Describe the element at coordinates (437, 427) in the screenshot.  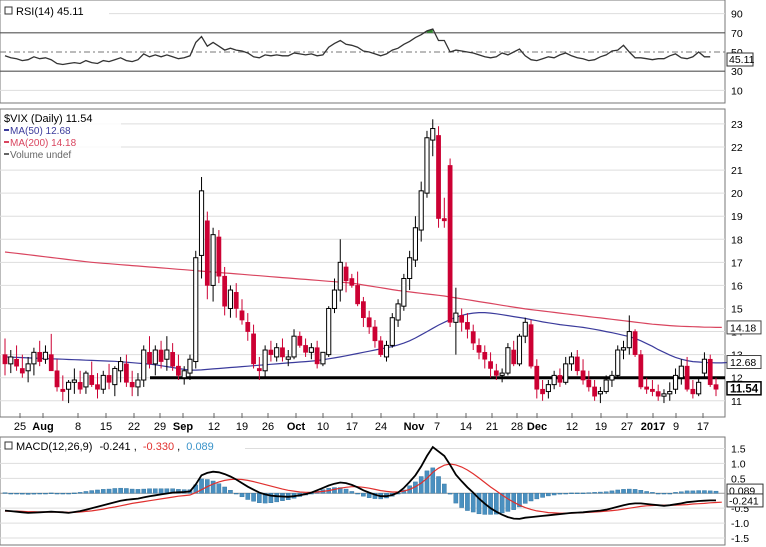
I see `date-tick-label: 7` at that location.